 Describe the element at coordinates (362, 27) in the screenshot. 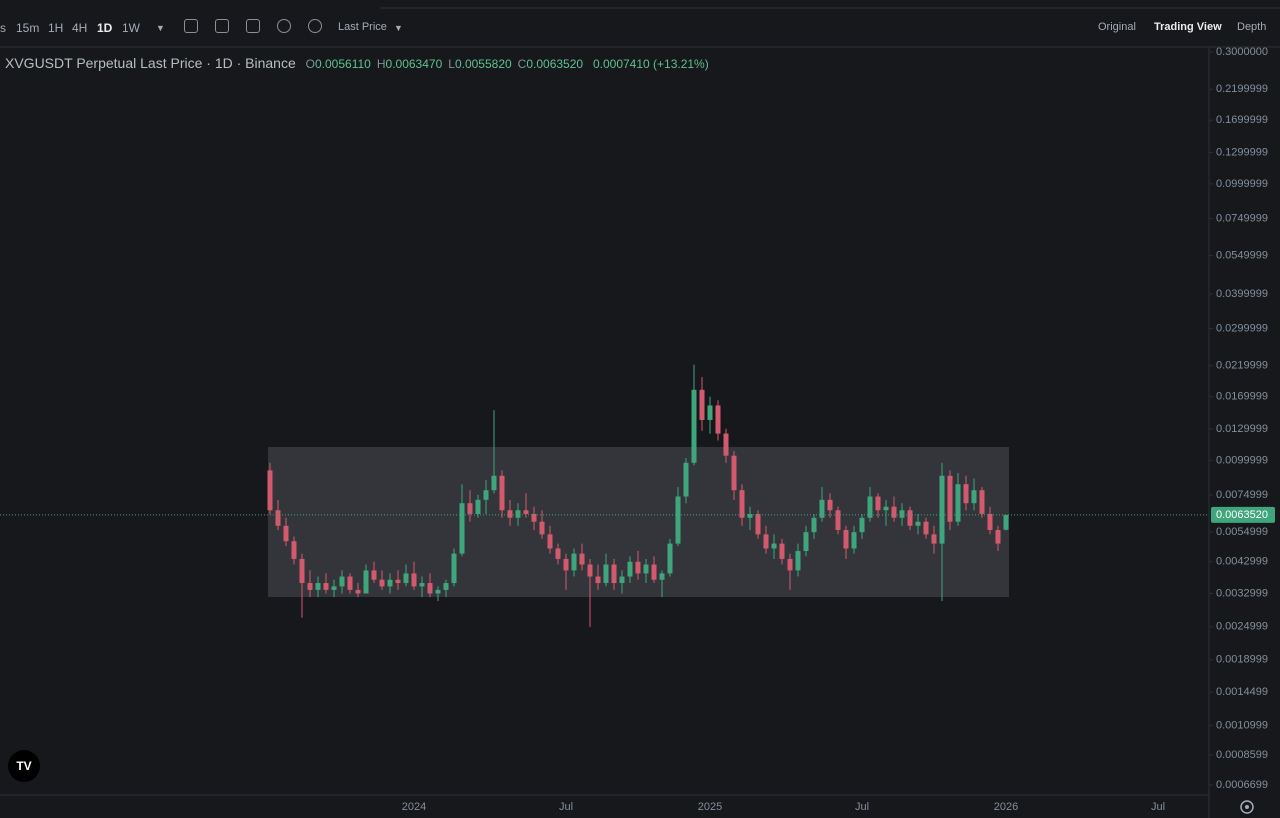

I see `price-source: Last Price` at that location.